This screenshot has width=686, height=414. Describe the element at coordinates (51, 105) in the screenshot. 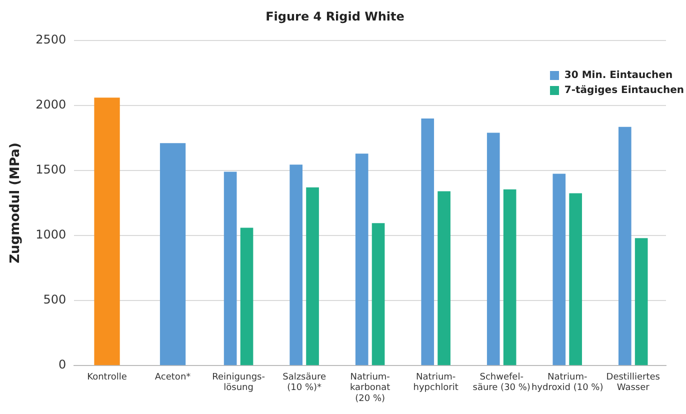

I see `y-tick-label: 2000` at that location.